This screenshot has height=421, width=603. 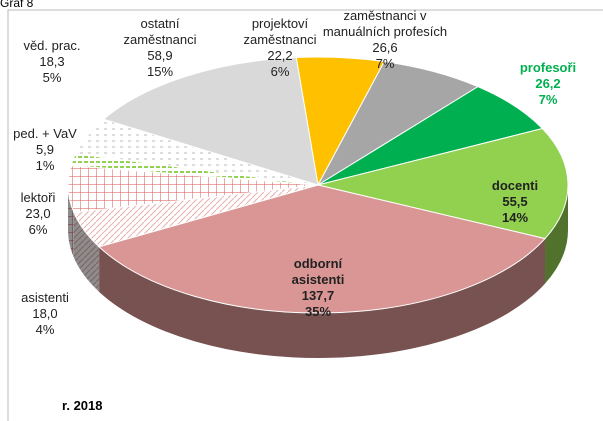 I want to click on percent-label: 35%, so click(x=318, y=311).